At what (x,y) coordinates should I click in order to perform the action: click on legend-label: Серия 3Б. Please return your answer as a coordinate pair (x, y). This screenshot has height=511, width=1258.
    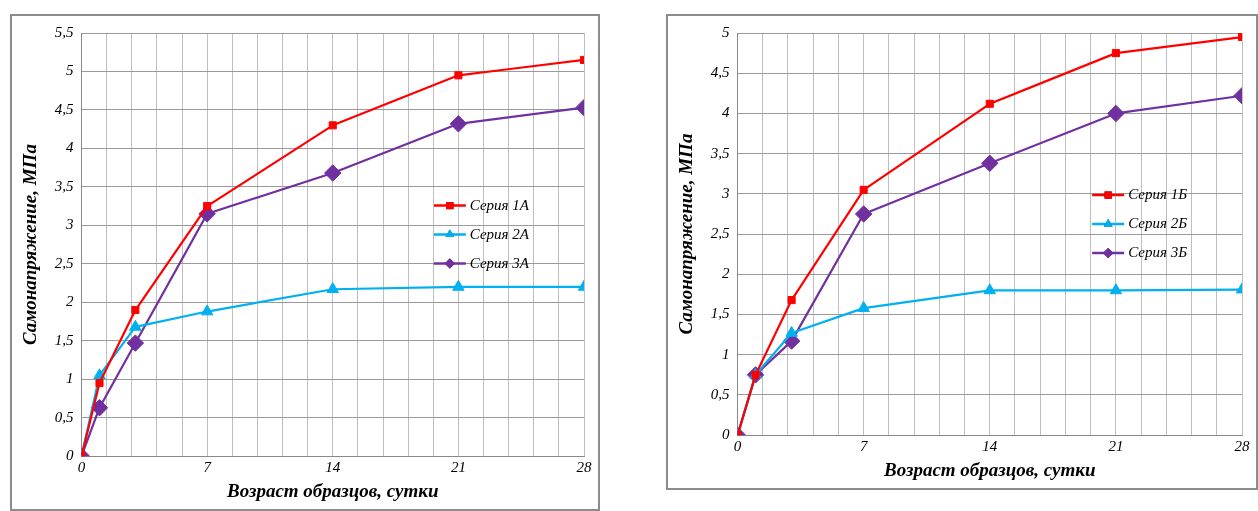
    Looking at the image, I should click on (1158, 252).